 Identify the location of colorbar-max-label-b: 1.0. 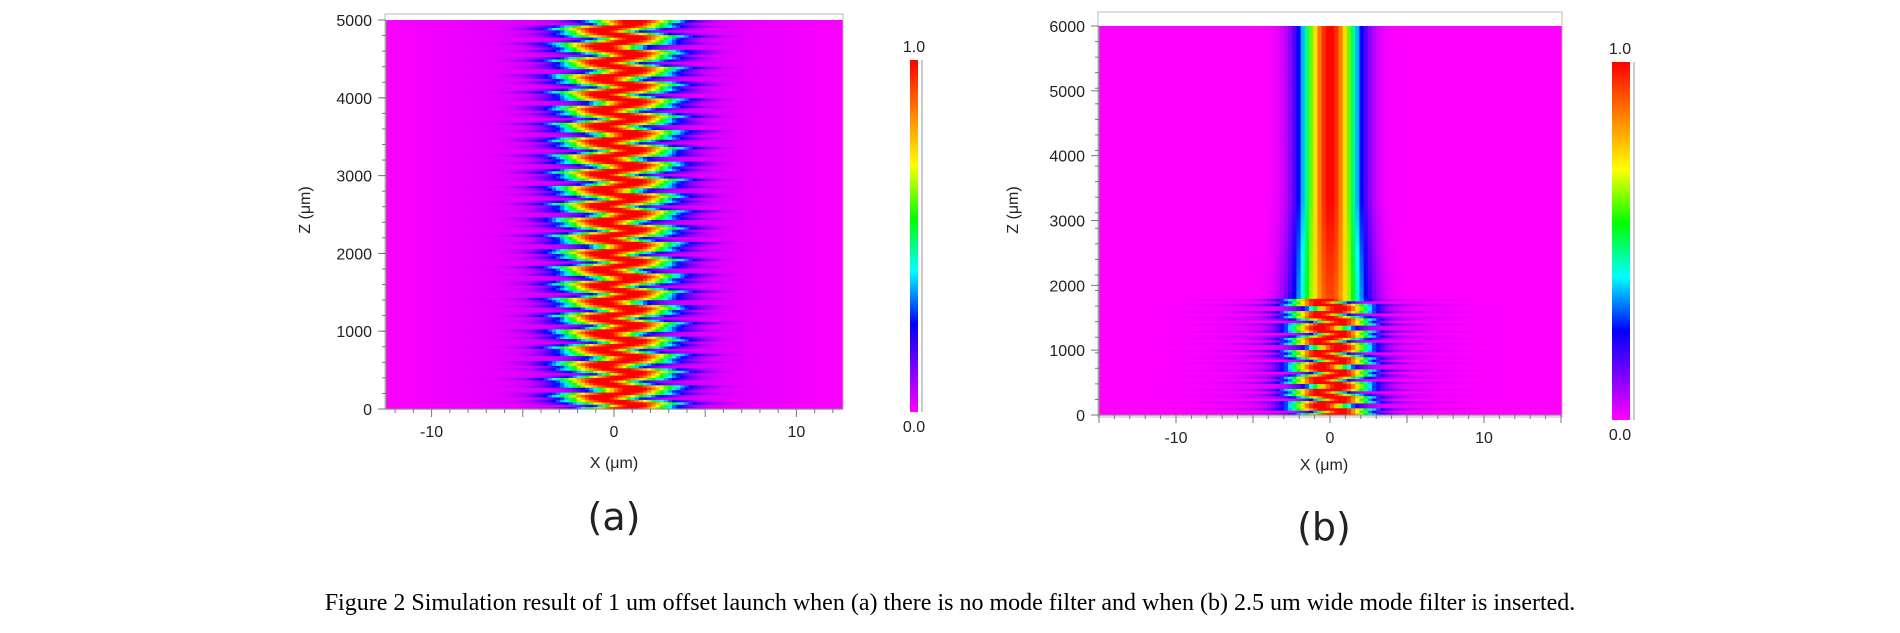
(1620, 49).